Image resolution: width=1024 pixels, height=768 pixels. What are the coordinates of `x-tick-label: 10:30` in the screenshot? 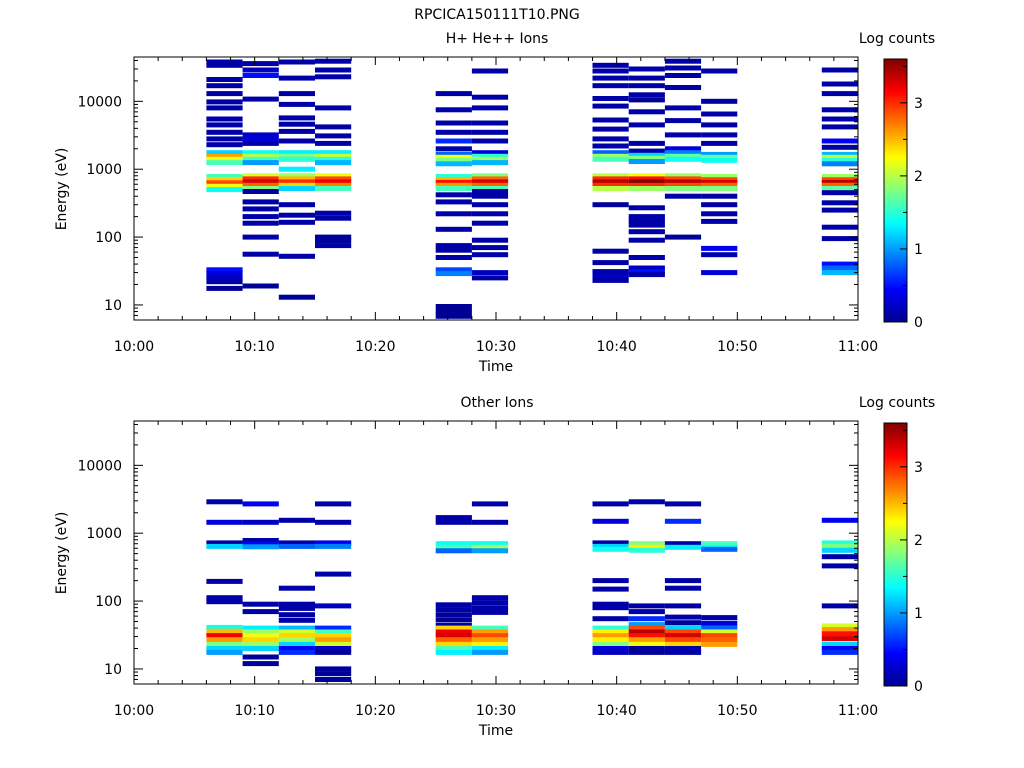 It's located at (496, 711).